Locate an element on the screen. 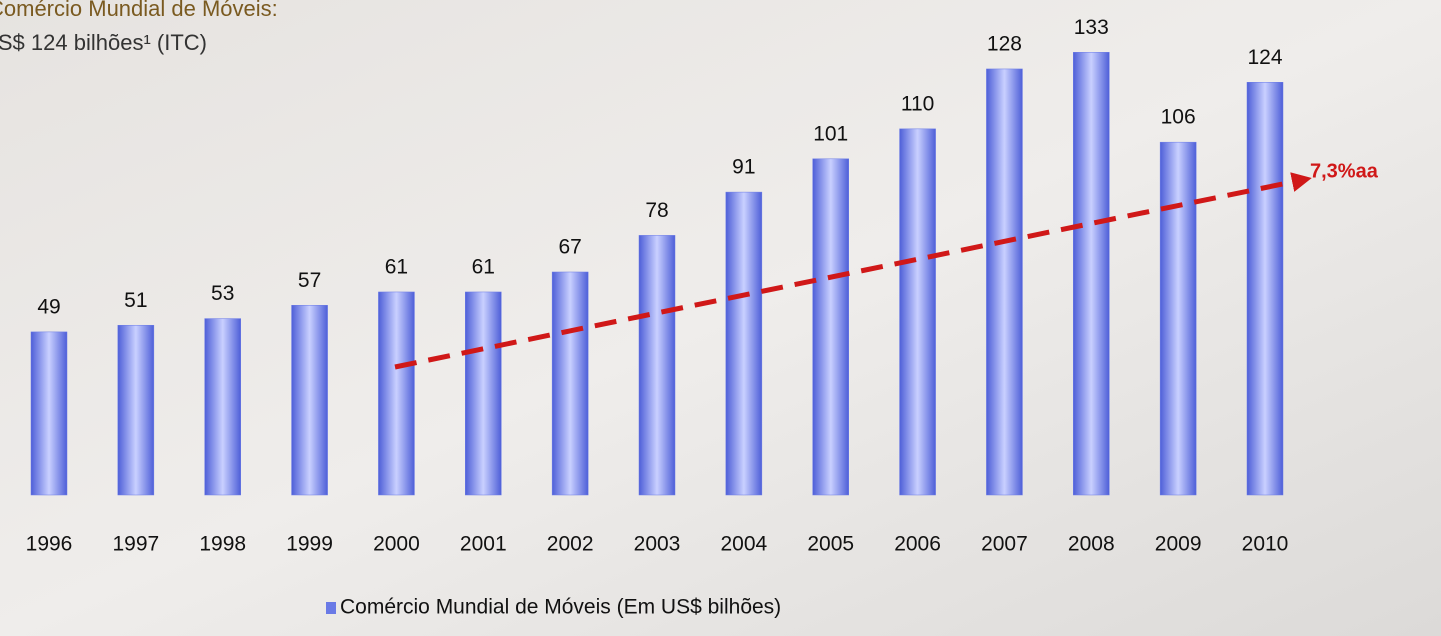 This screenshot has height=636, width=1441. value-label: 67 is located at coordinates (569, 247).